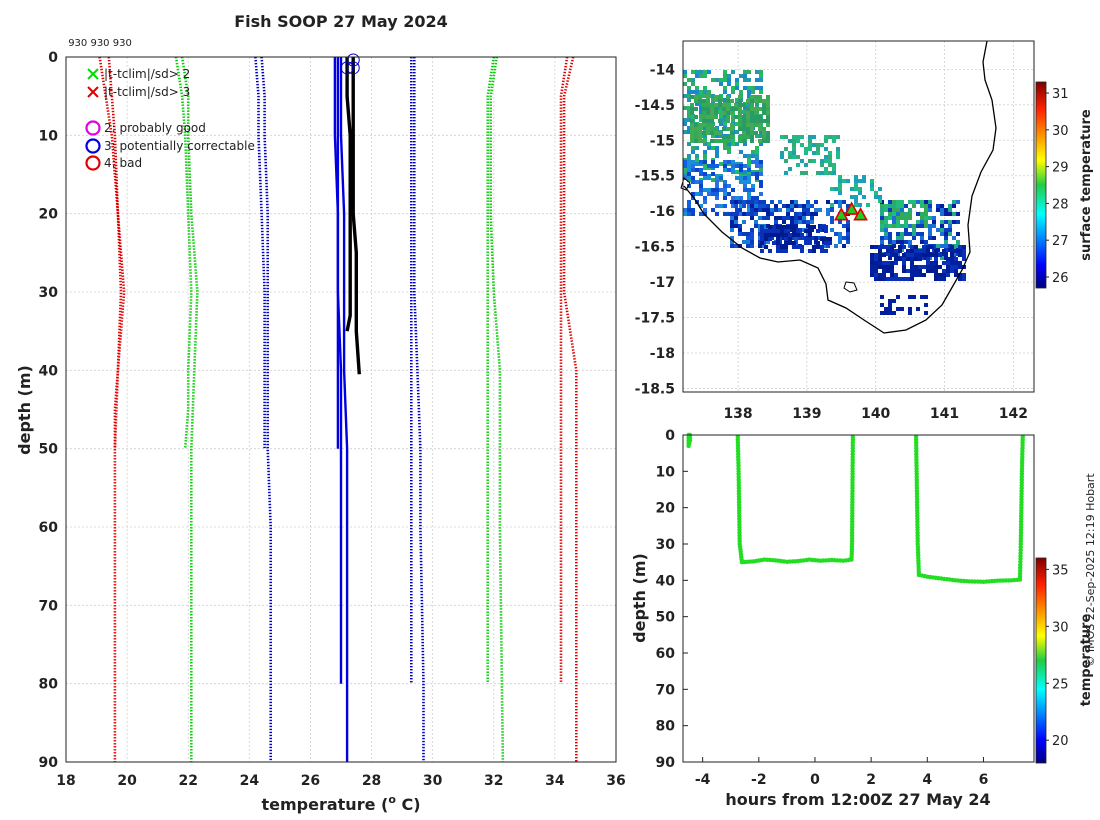 Image resolution: width=1100 pixels, height=820 pixels. I want to click on map-colorbar-tick-label: 27, so click(1060, 241).